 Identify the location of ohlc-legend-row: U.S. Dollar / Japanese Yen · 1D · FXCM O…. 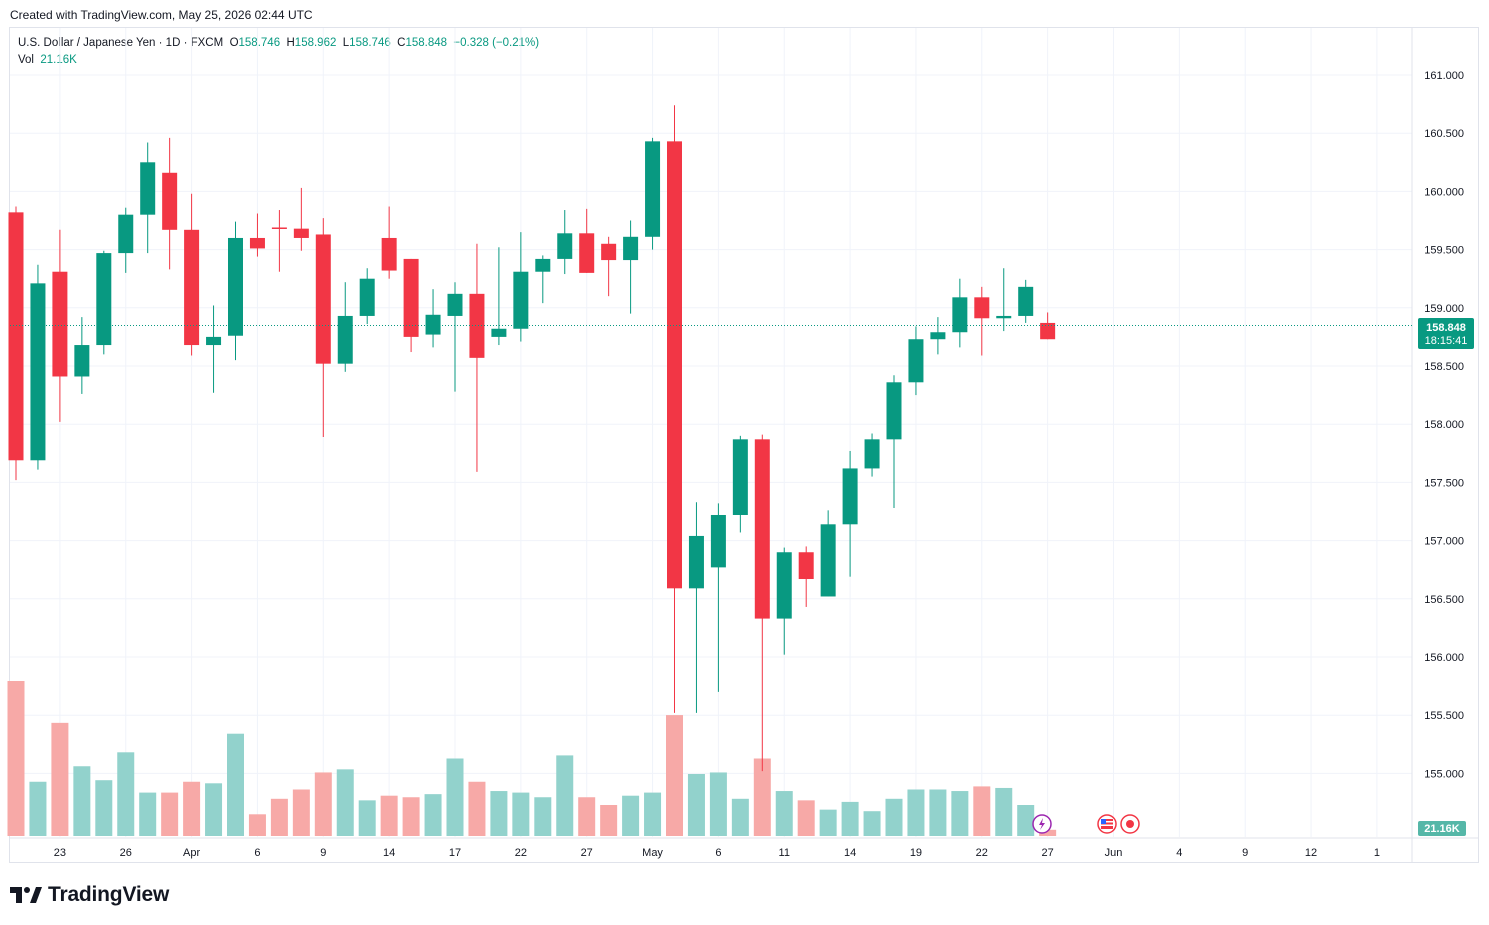
(278, 43).